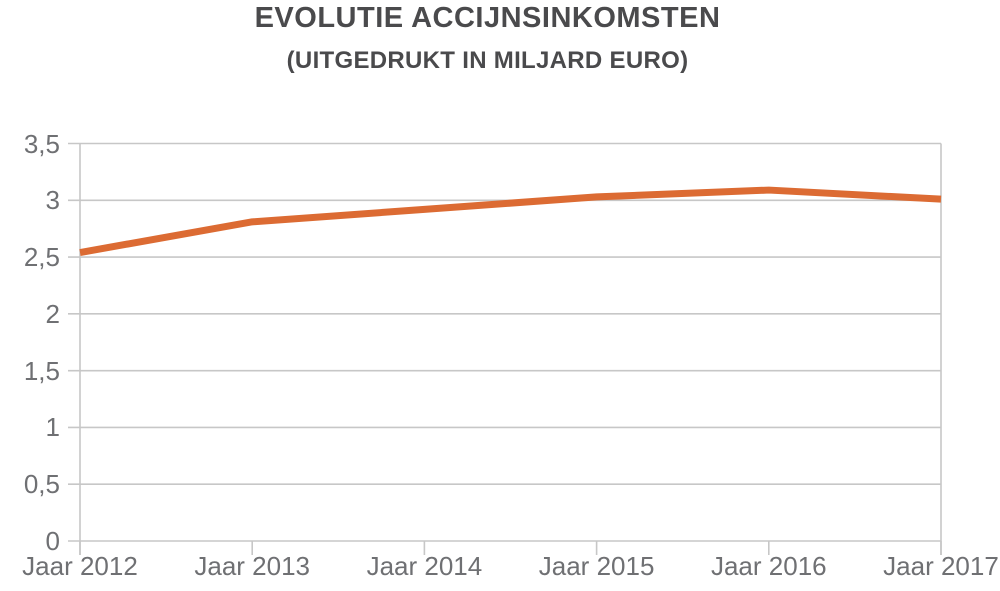  What do you see at coordinates (41, 143) in the screenshot?
I see `y-tick-label: 3,5` at bounding box center [41, 143].